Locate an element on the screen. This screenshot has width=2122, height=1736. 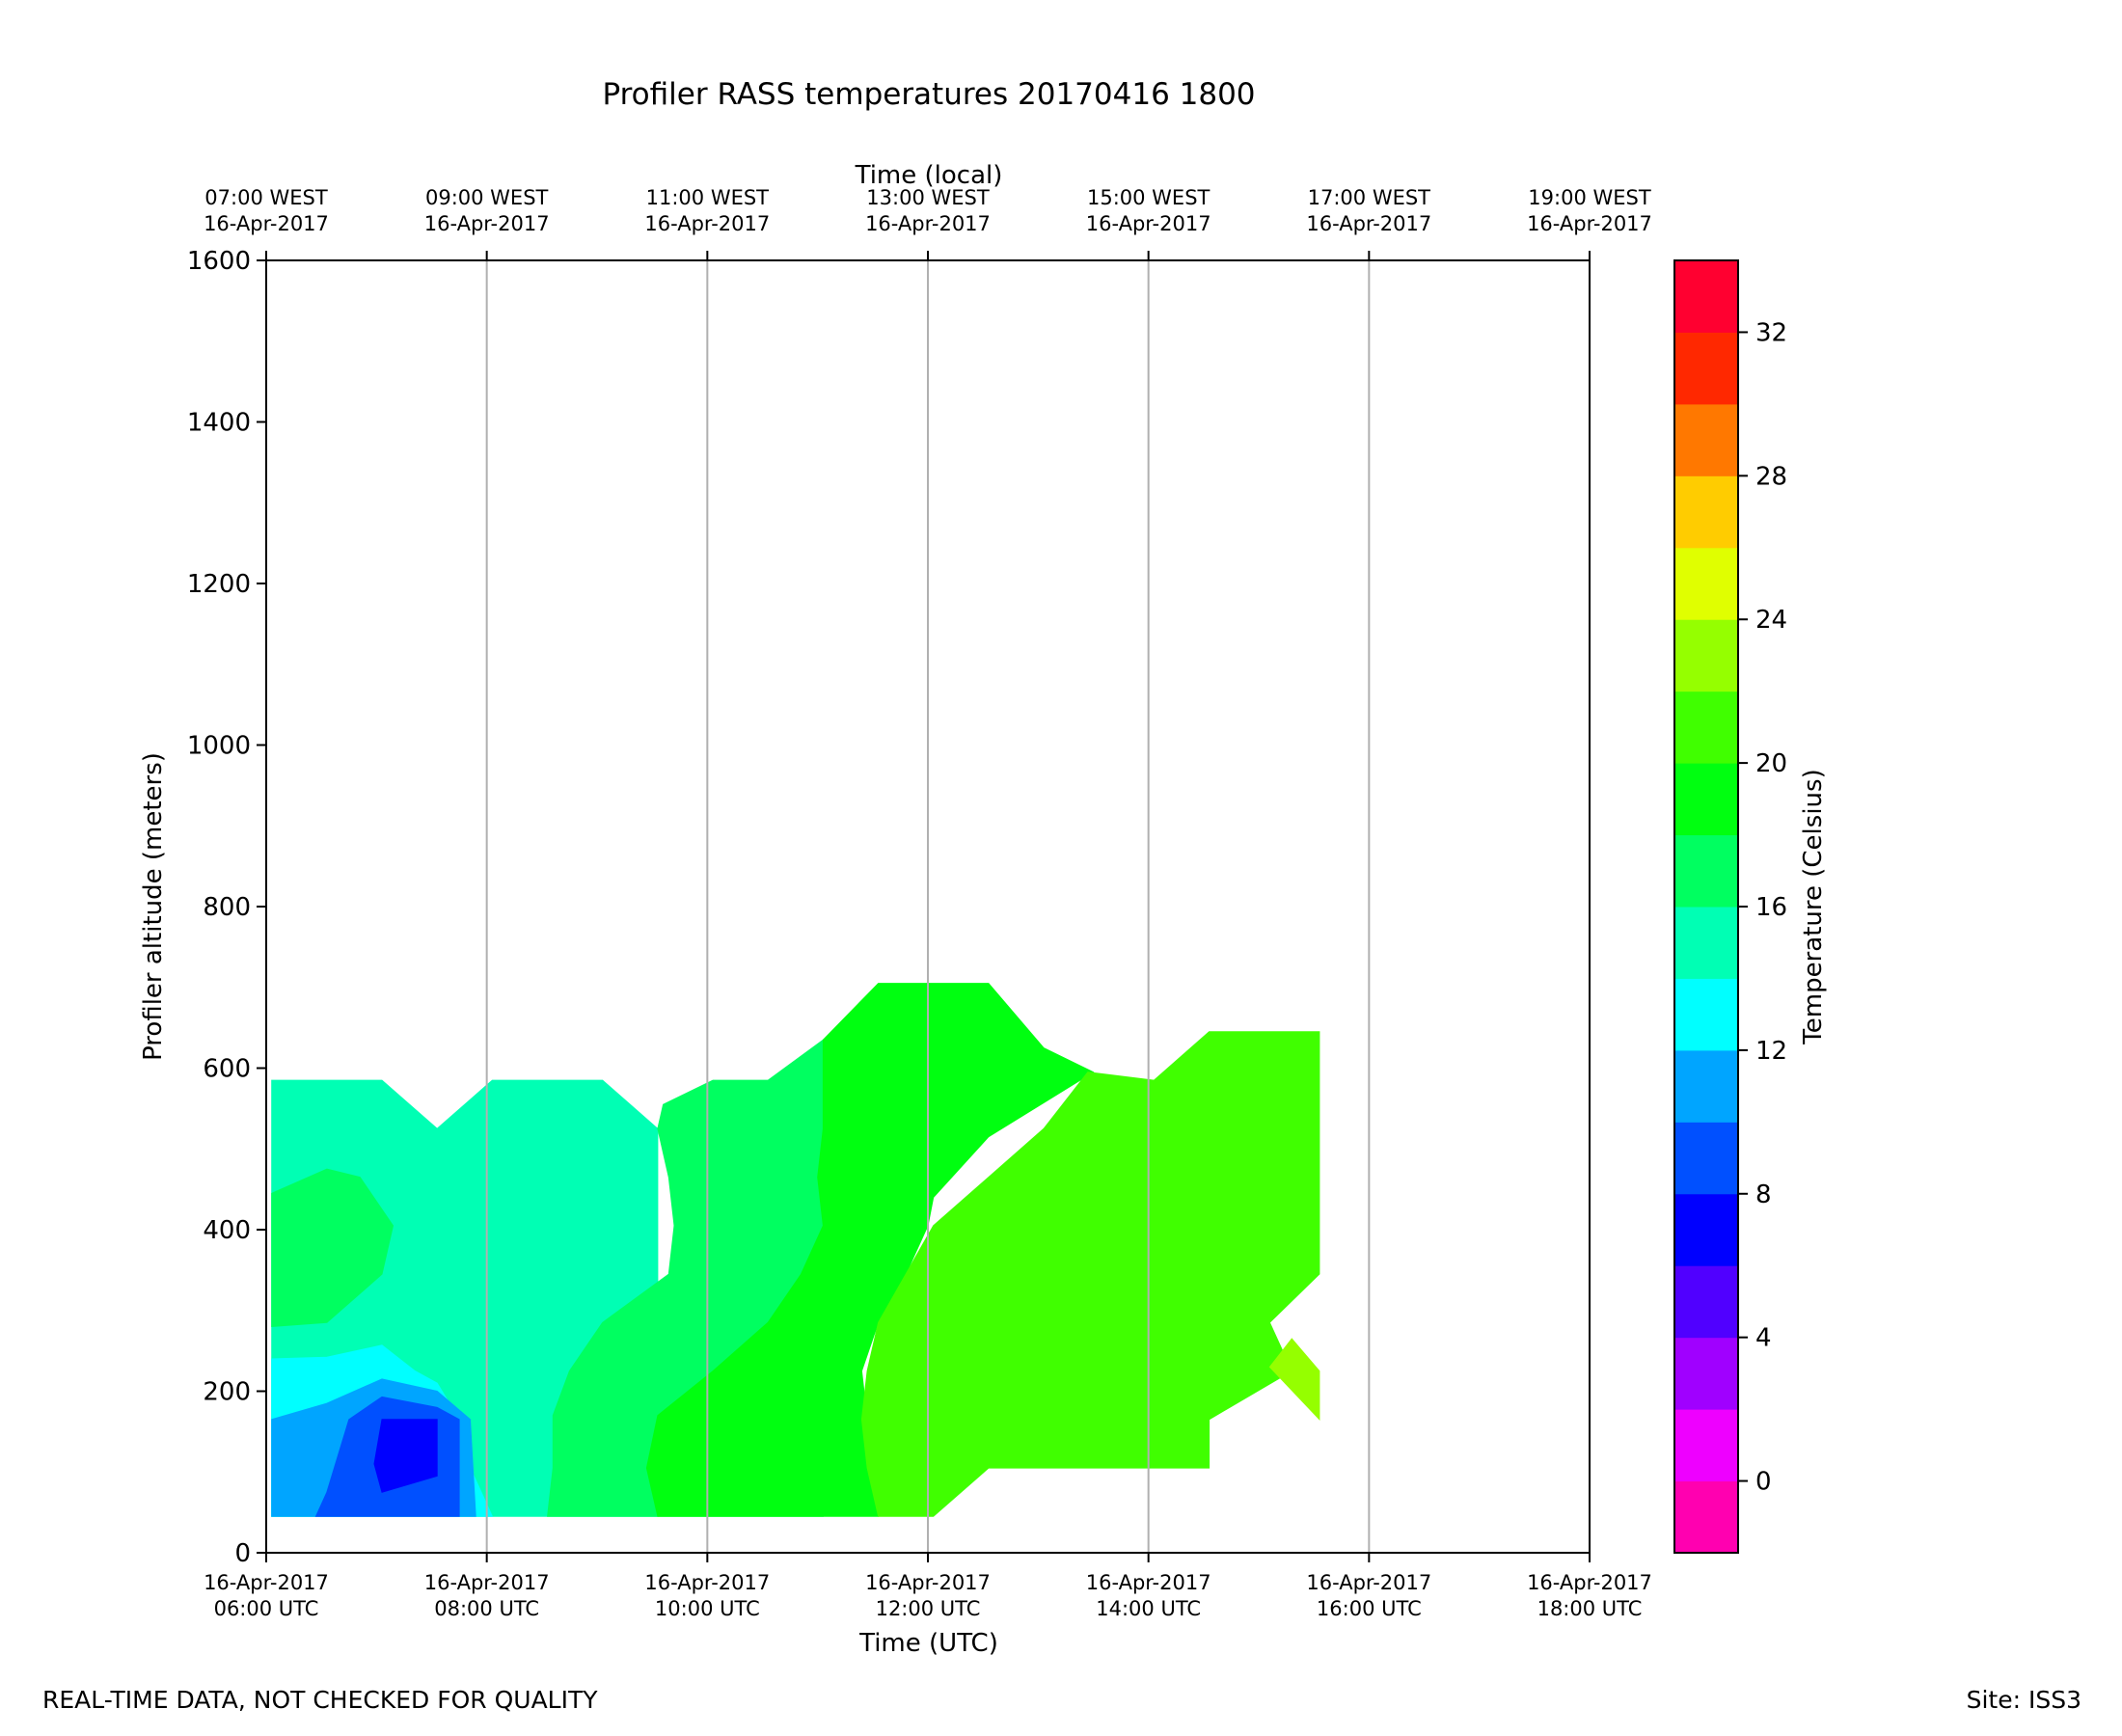
colorbar-tick-label: 0 is located at coordinates (1764, 1483).